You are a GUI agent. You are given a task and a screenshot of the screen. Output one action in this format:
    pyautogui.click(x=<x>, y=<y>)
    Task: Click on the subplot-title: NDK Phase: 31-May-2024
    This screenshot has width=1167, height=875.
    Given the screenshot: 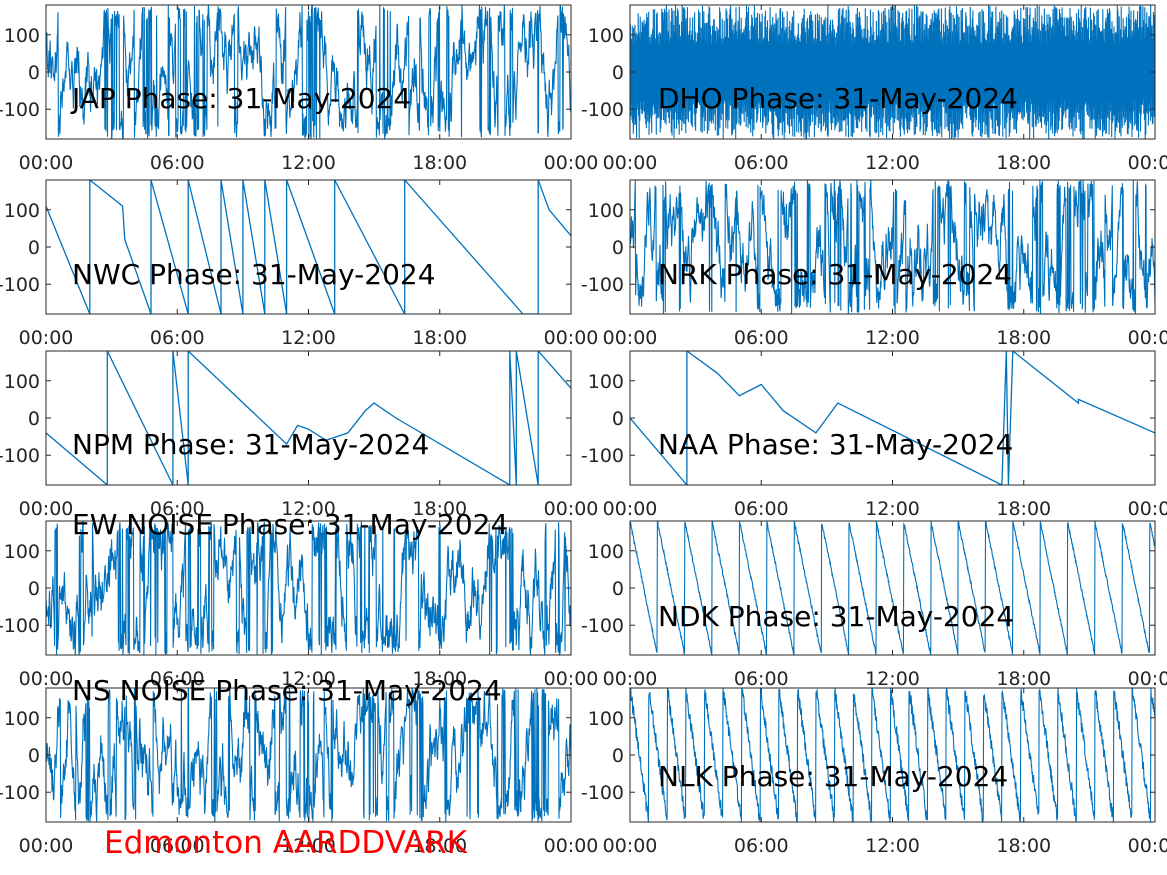 What is the action you would take?
    pyautogui.click(x=836, y=616)
    